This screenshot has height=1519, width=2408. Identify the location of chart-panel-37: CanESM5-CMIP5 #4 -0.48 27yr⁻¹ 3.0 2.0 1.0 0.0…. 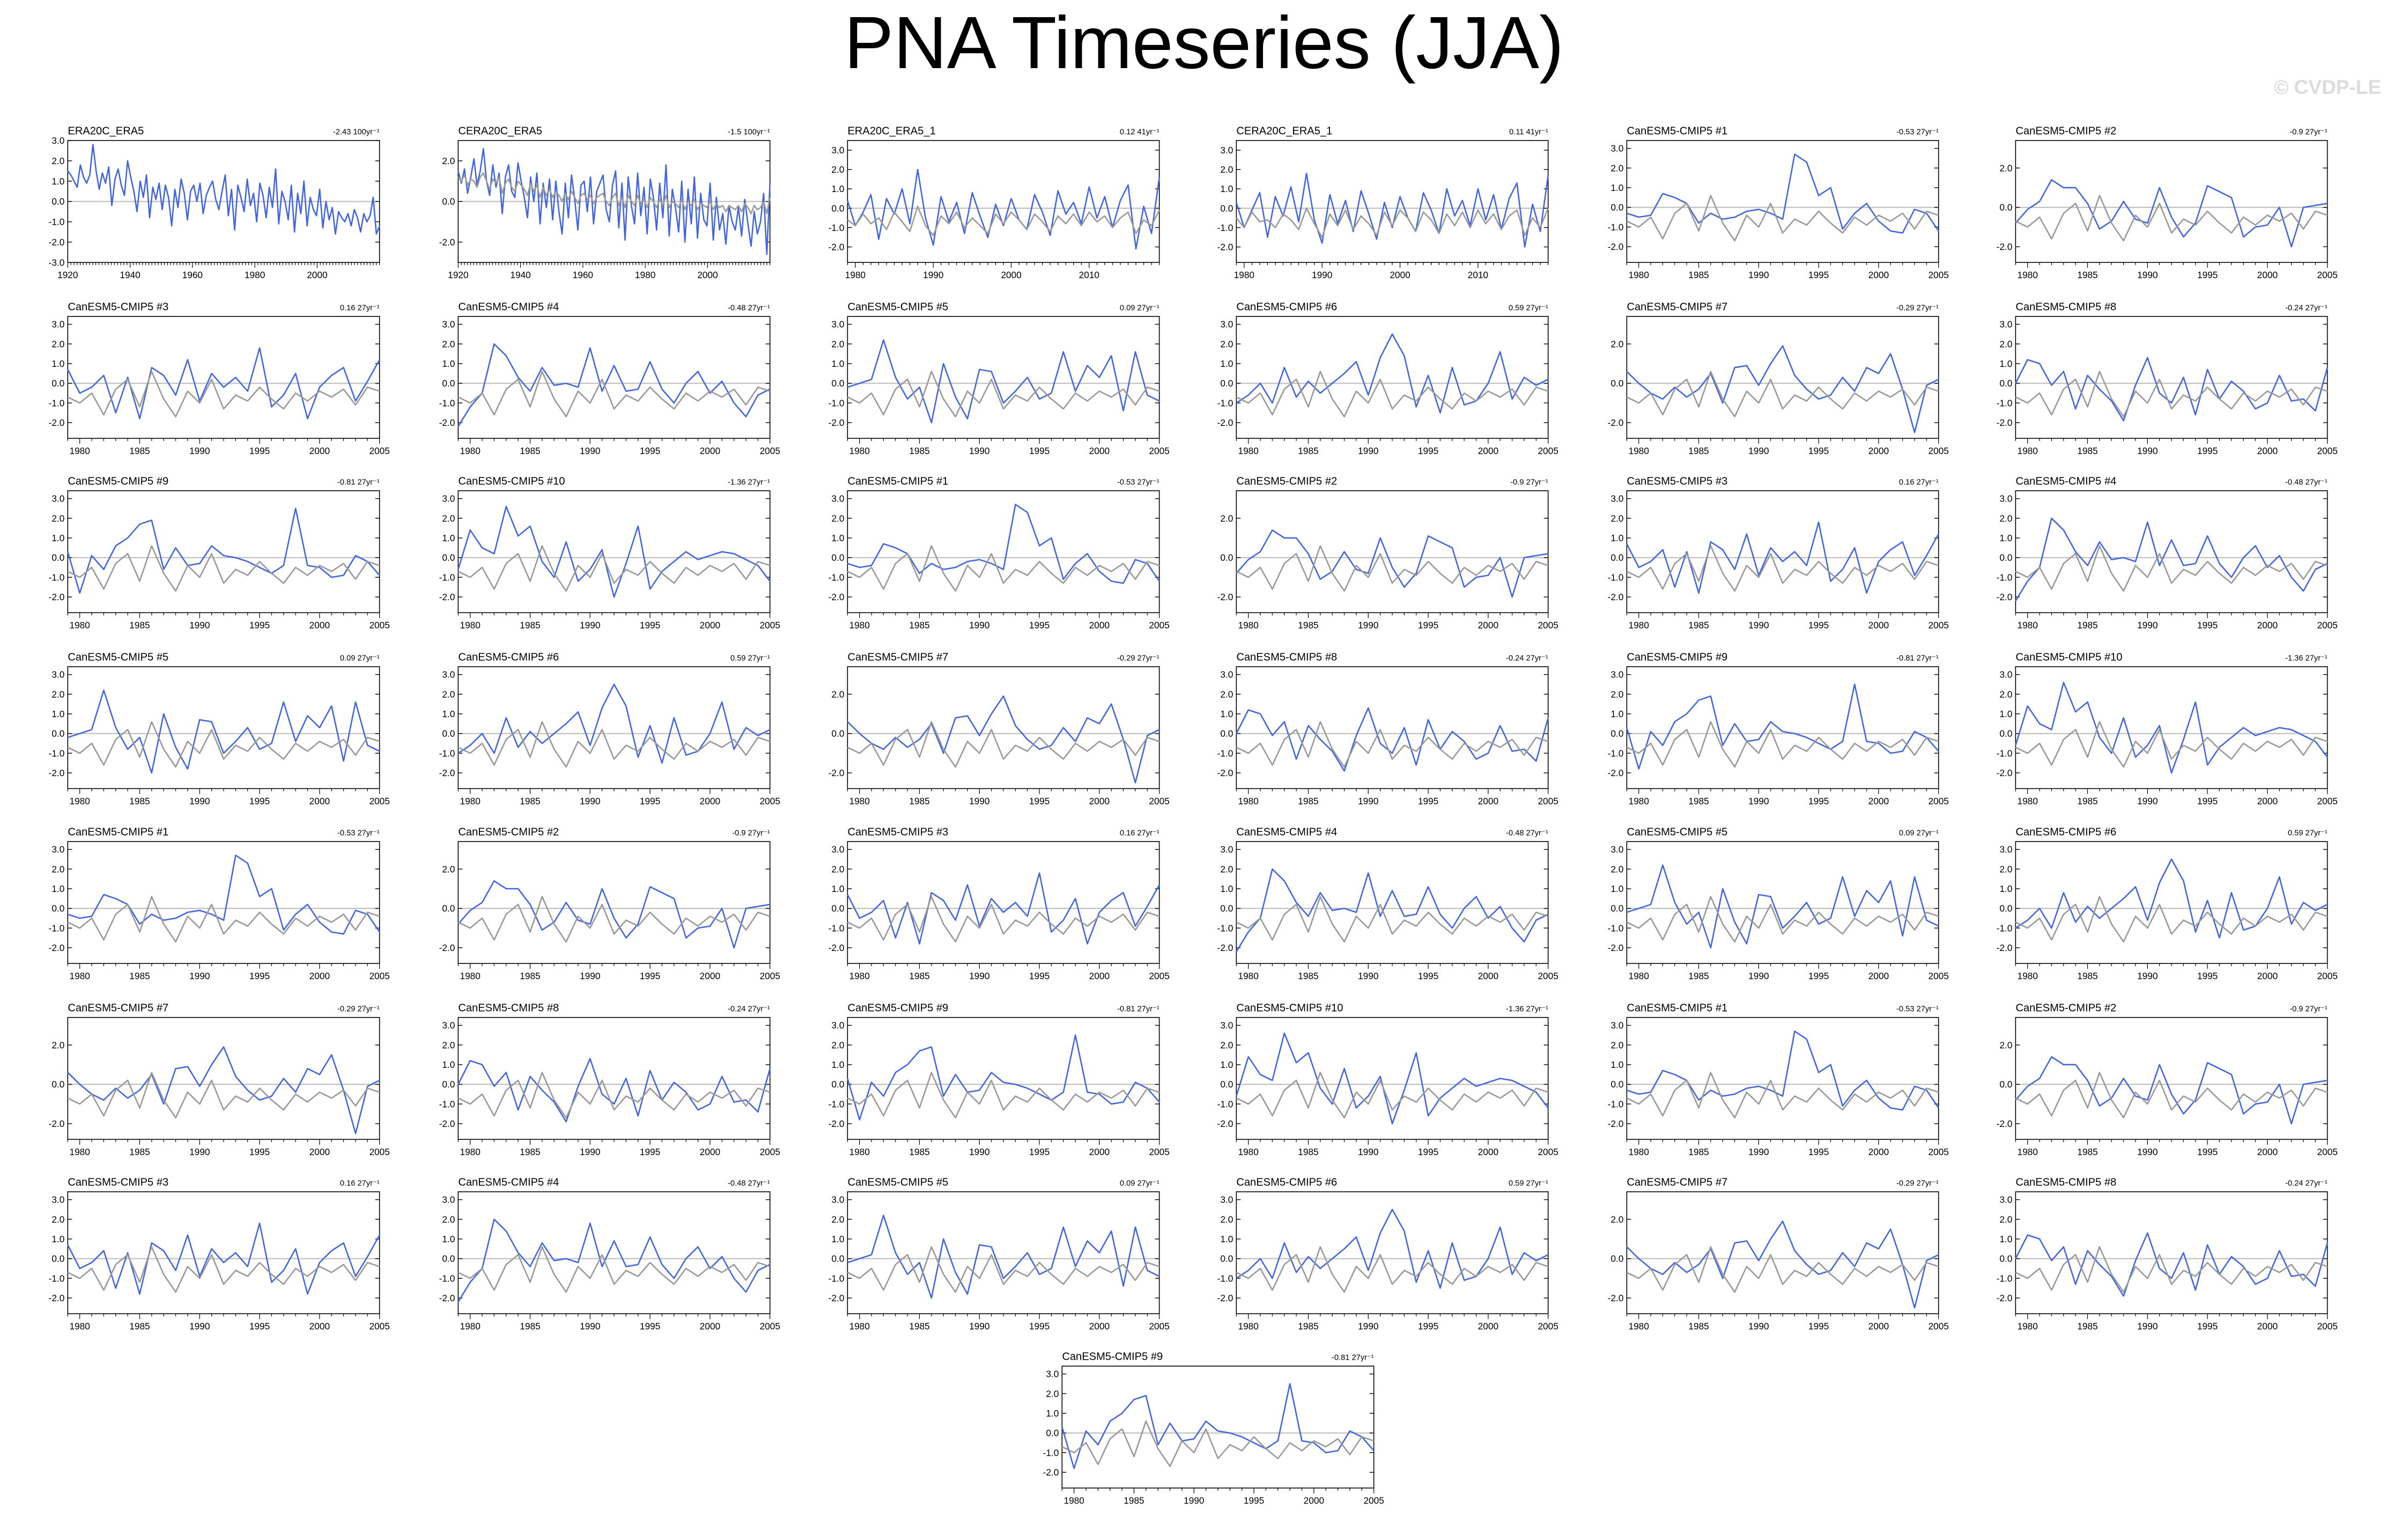
(609, 1253).